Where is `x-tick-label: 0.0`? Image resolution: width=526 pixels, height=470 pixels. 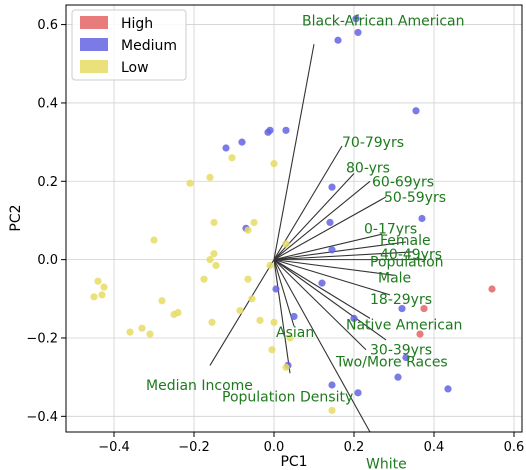 x-tick-label: 0.0 is located at coordinates (274, 447).